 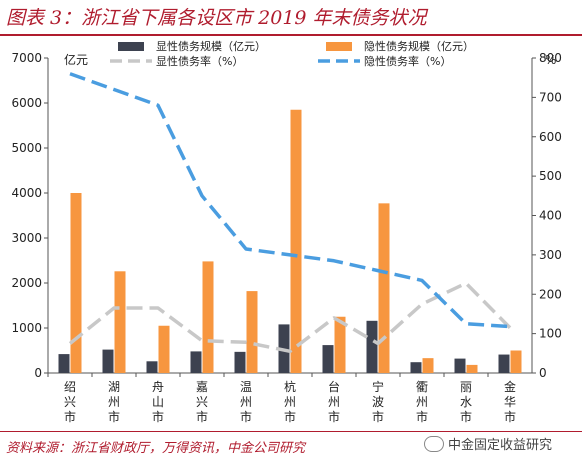 What do you see at coordinates (291, 35) in the screenshot?
I see `title-rule` at bounding box center [291, 35].